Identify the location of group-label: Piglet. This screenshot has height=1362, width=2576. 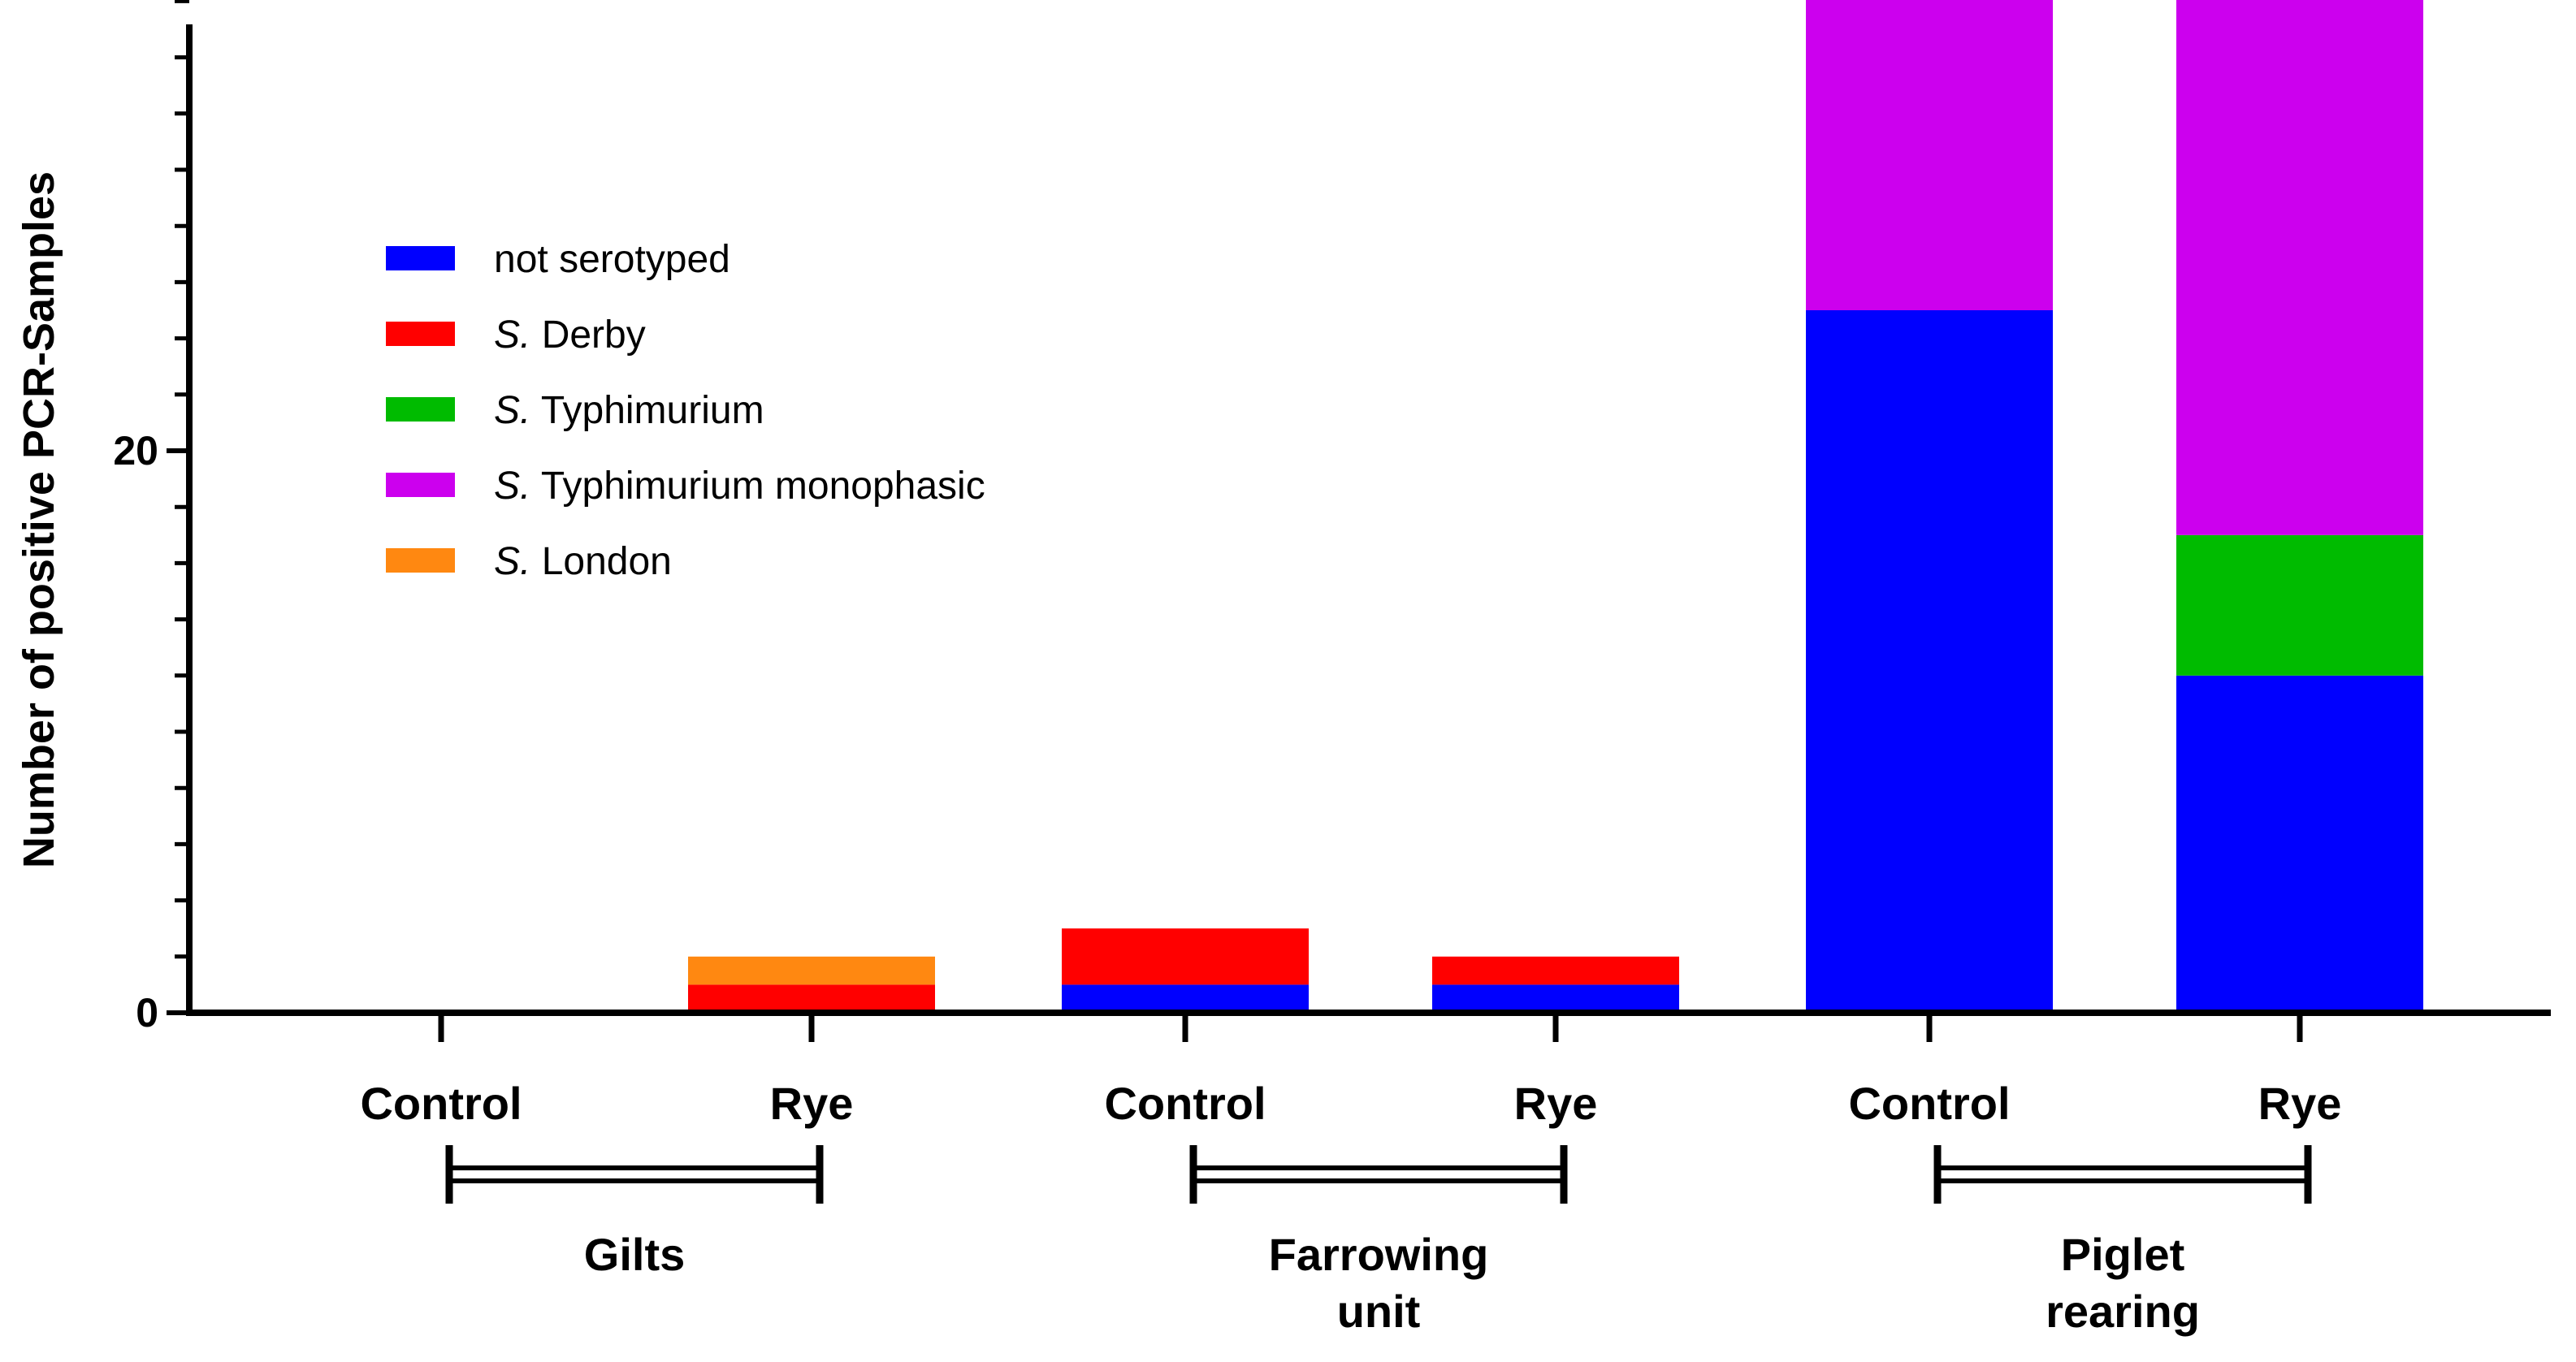
(2122, 1254).